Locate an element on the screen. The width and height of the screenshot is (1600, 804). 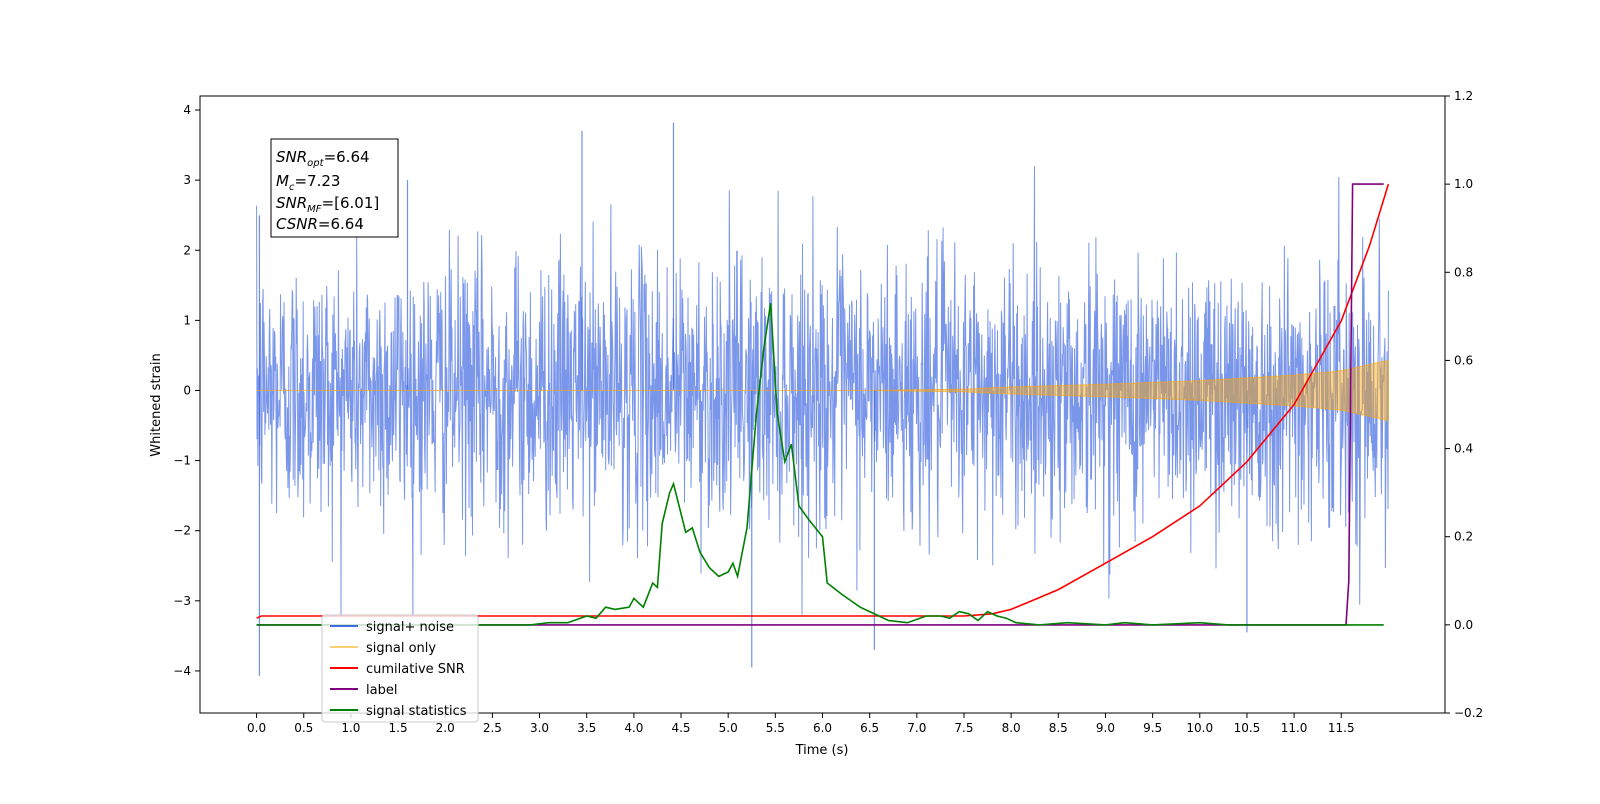
legend-frame is located at coordinates (400, 668).